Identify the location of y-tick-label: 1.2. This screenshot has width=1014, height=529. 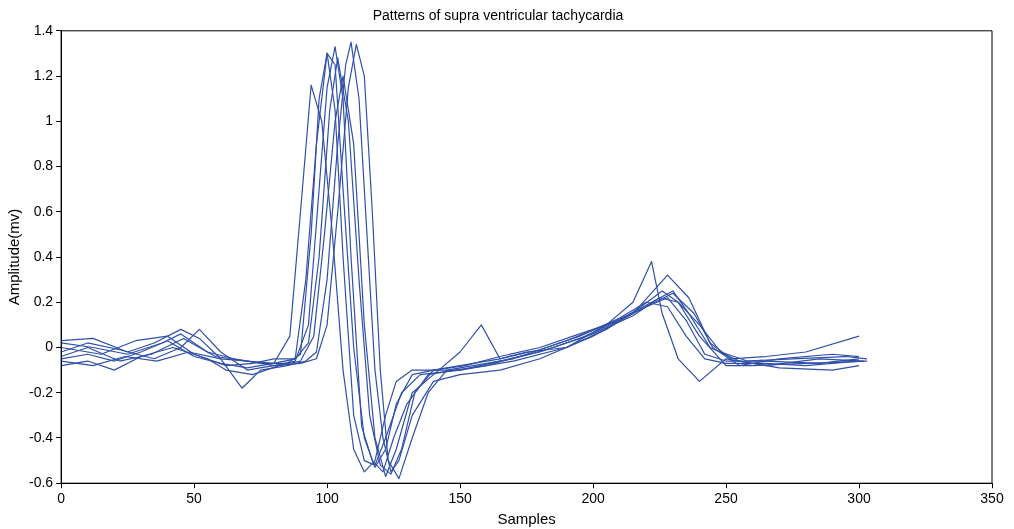
(43, 74).